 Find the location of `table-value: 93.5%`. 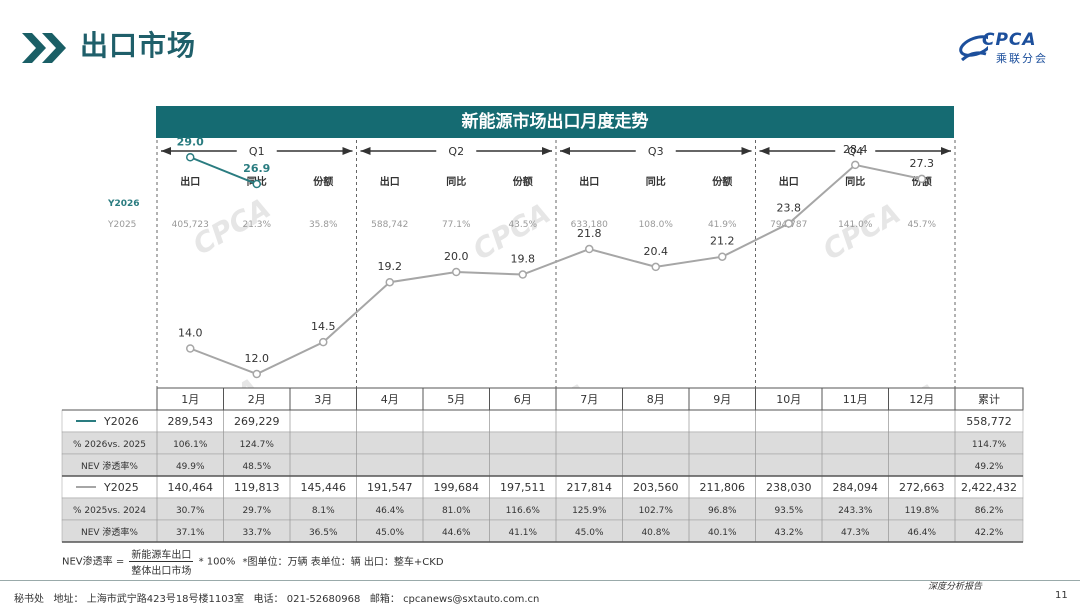

table-value: 93.5% is located at coordinates (788, 511).